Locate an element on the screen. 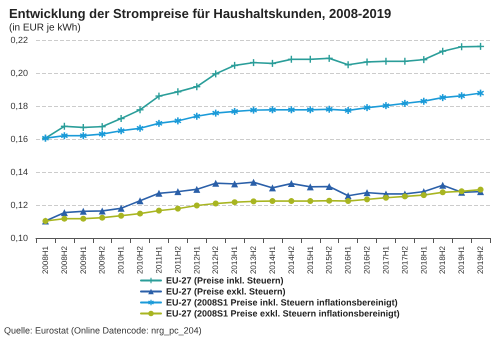 The image size is (500, 338). y-tick-label: 0,20 is located at coordinates (19, 73).